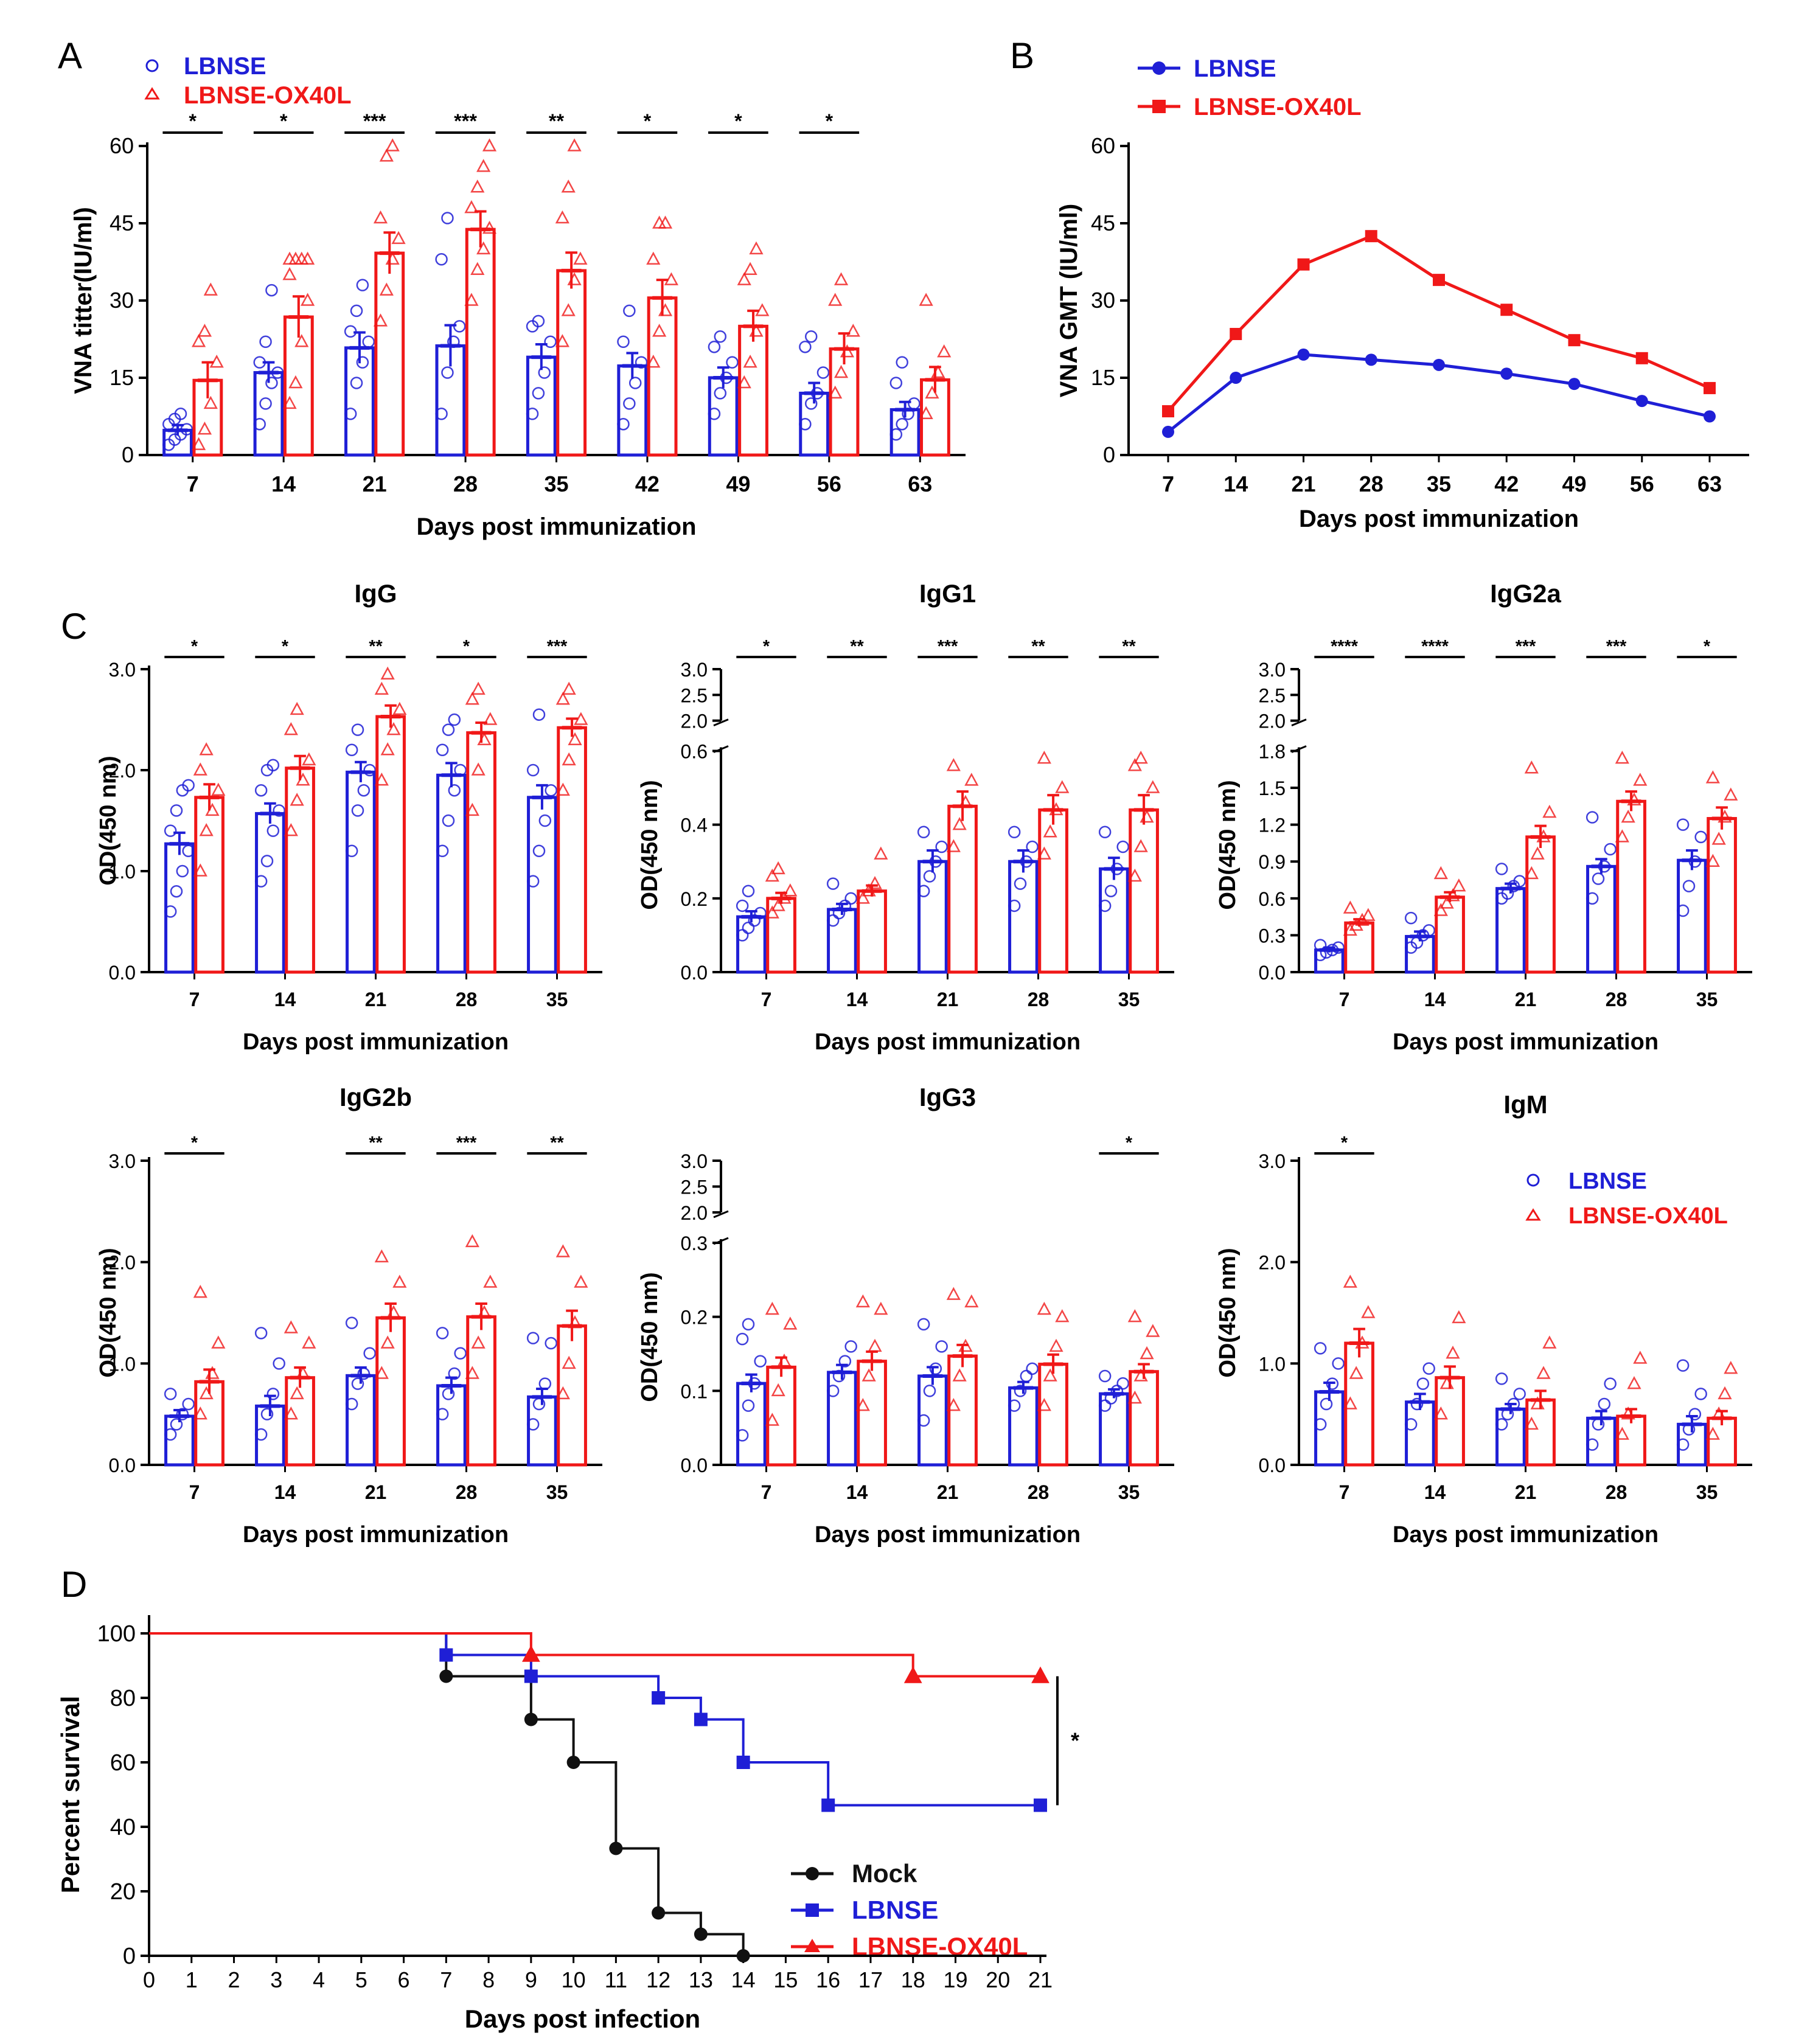 Image resolution: width=1810 pixels, height=2044 pixels. I want to click on x-tick-label: 63, so click(1709, 483).